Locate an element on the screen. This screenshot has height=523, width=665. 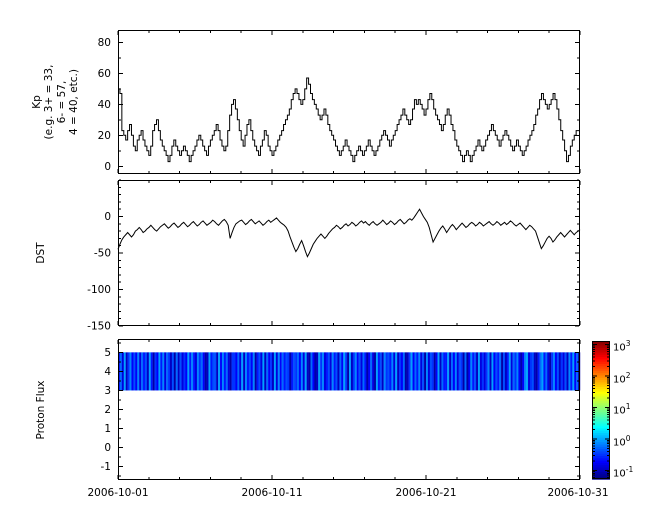
colorbar-tick-label-1e3: 10³ is located at coordinates (622, 346).